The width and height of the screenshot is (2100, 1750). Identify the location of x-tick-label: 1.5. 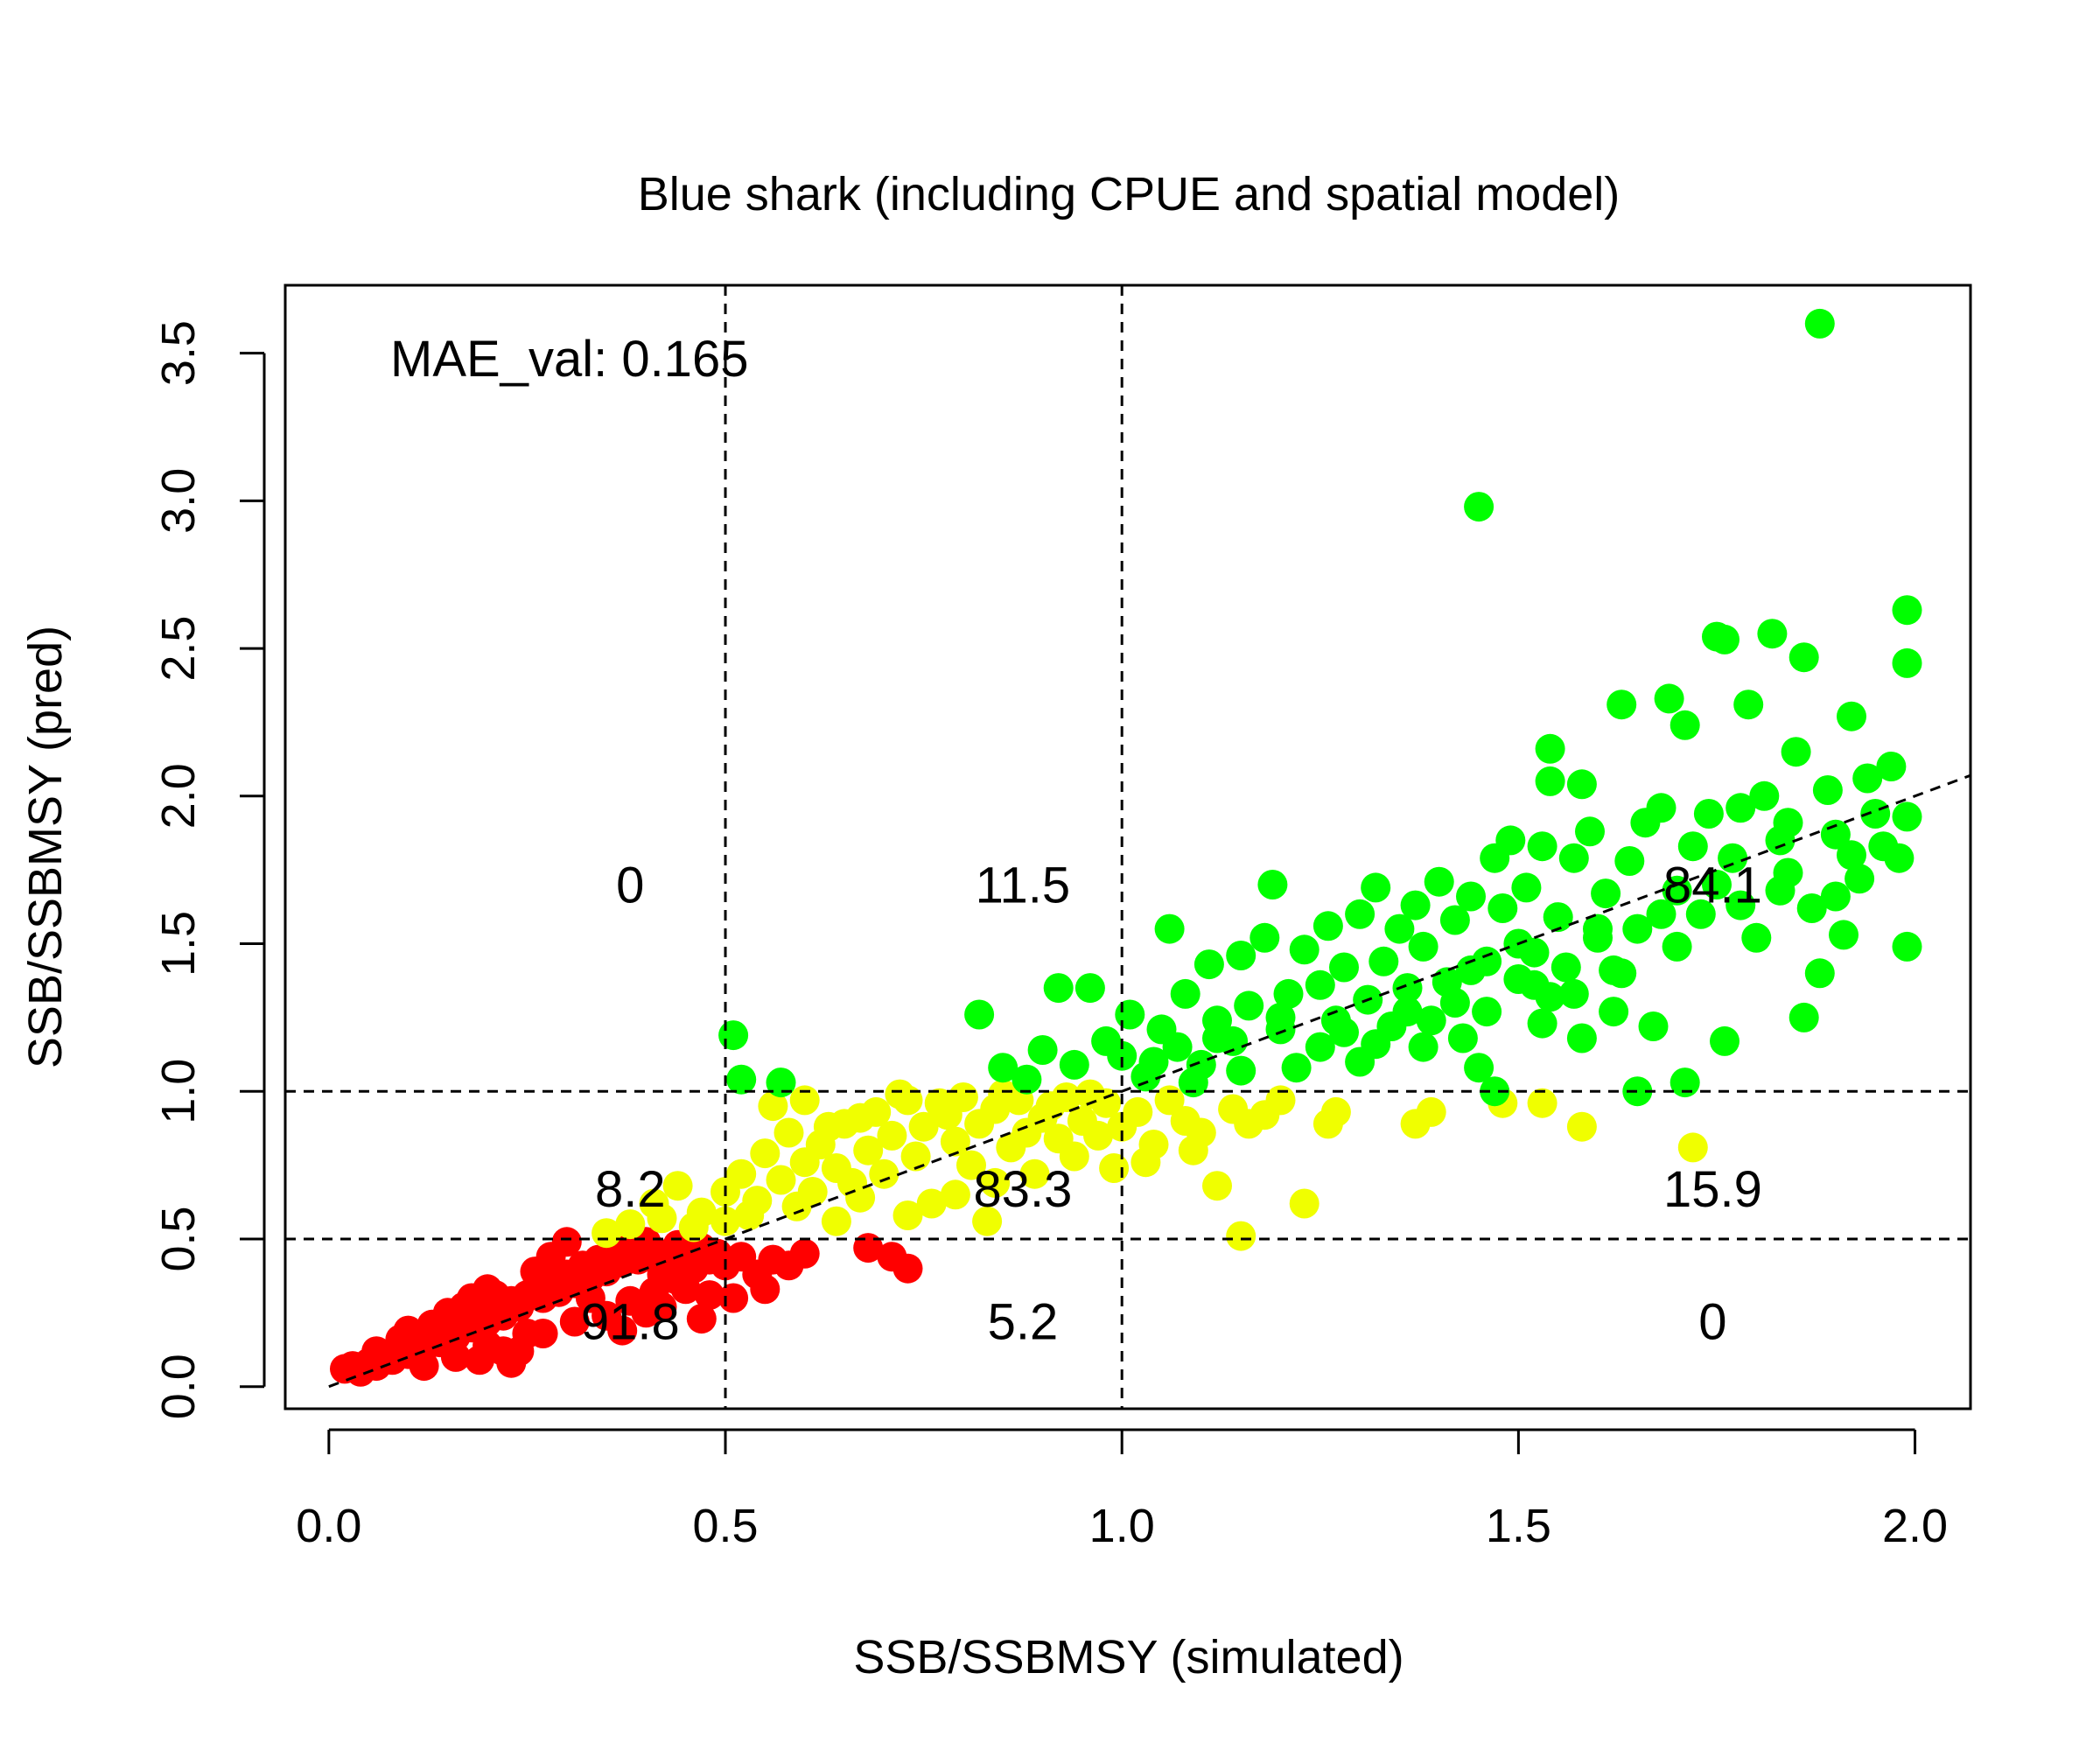
(1518, 1526).